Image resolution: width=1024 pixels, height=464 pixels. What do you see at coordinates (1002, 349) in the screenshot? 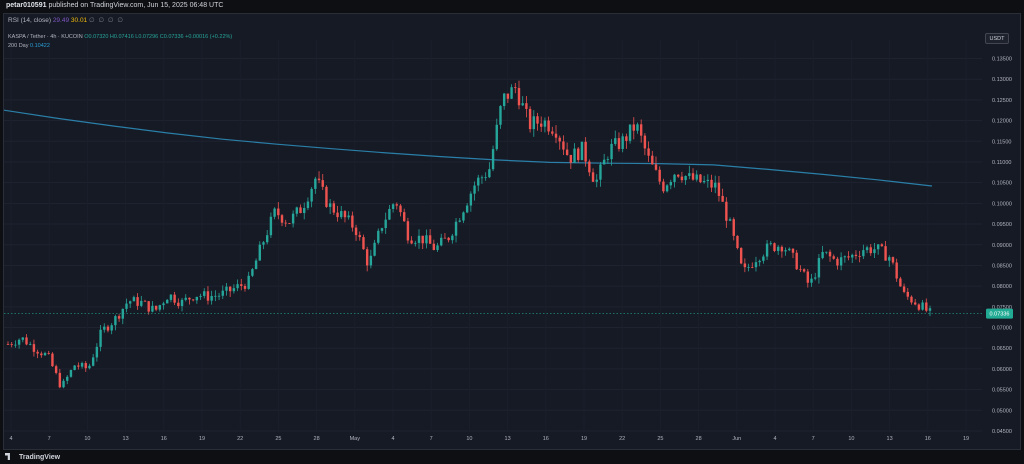
I see `y-tick-label: 0.06500` at bounding box center [1002, 349].